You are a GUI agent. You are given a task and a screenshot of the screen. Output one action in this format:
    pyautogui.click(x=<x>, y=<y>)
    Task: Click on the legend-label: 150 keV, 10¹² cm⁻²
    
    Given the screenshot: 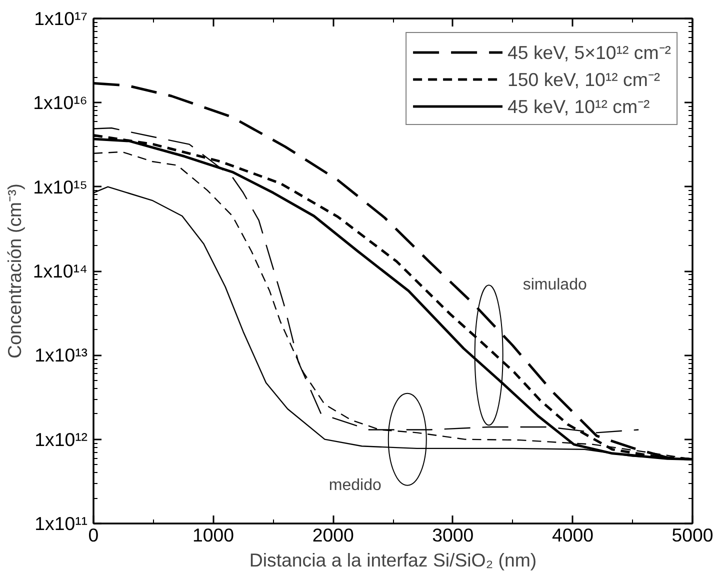 What is the action you would take?
    pyautogui.click(x=584, y=79)
    